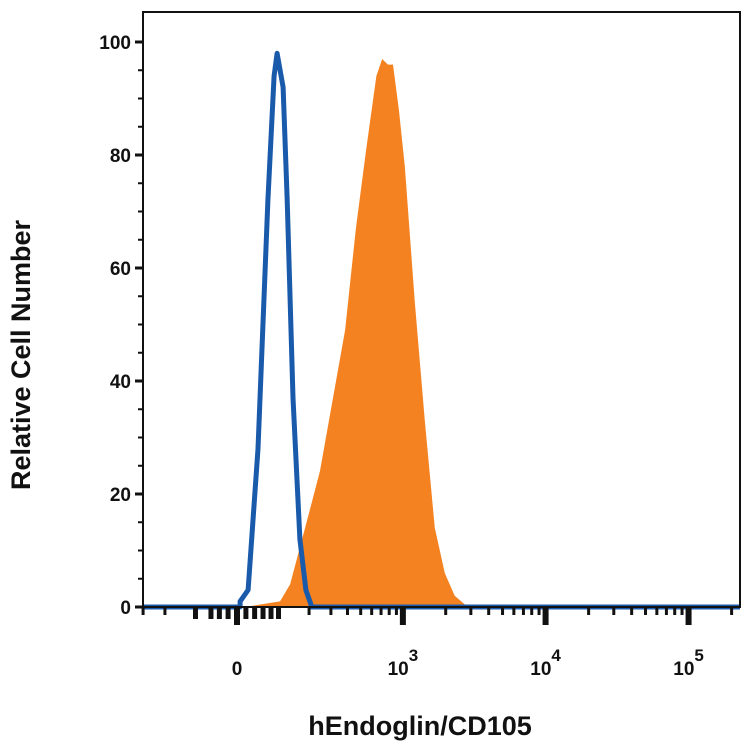  I want to click on y-tick-label: 0, so click(125, 608).